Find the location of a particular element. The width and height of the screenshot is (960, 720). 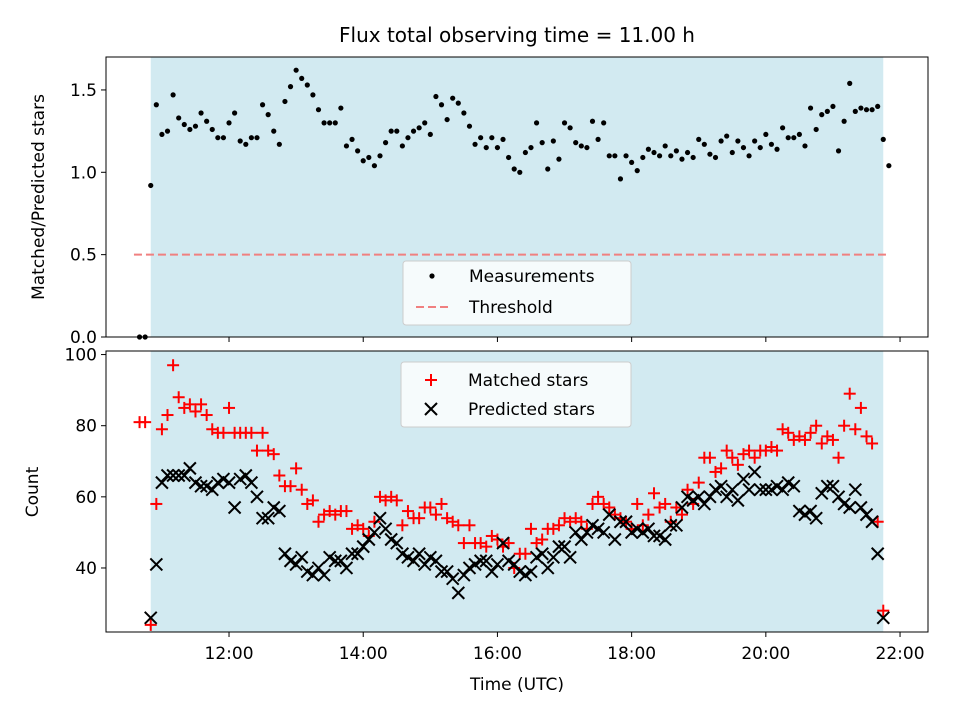

y-tick-label: 80 is located at coordinates (86, 427).